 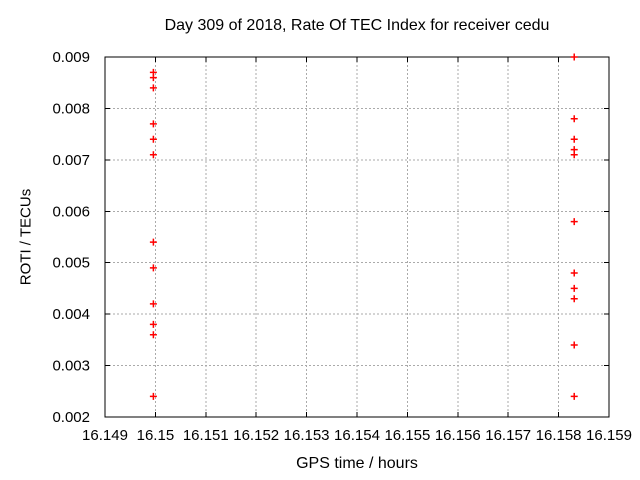 What do you see at coordinates (357, 435) in the screenshot?
I see `x-tick-label: 16.154` at bounding box center [357, 435].